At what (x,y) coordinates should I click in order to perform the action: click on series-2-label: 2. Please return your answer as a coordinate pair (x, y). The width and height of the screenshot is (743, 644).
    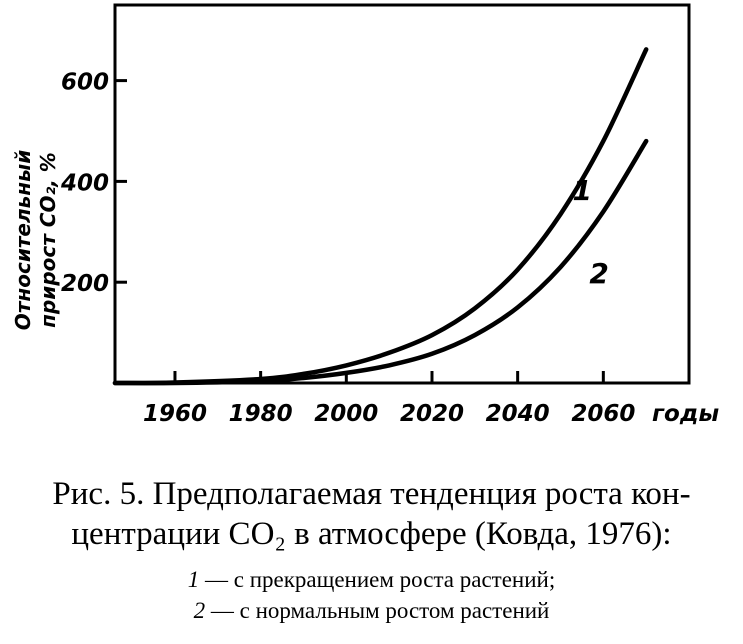
    Looking at the image, I should click on (598, 273).